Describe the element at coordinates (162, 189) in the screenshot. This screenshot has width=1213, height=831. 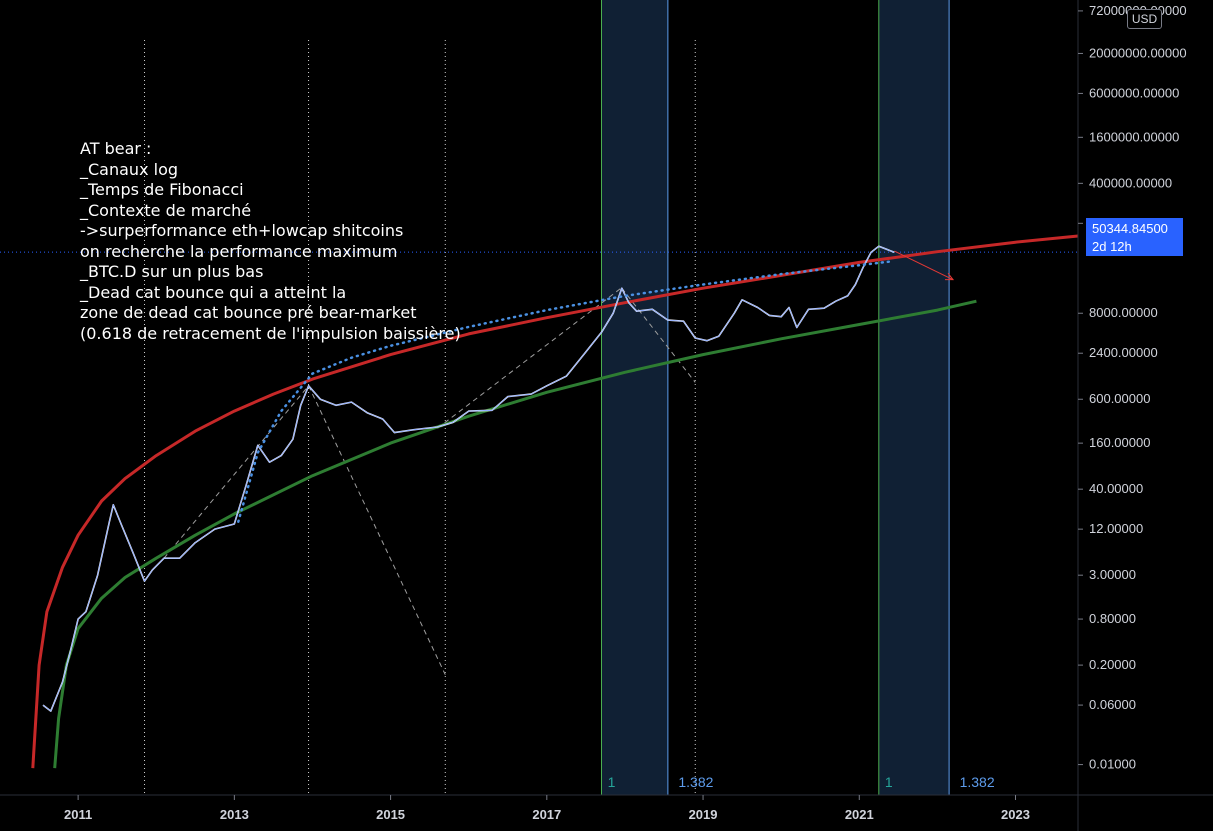
I see `note-line: _Temps de Fibonacci` at that location.